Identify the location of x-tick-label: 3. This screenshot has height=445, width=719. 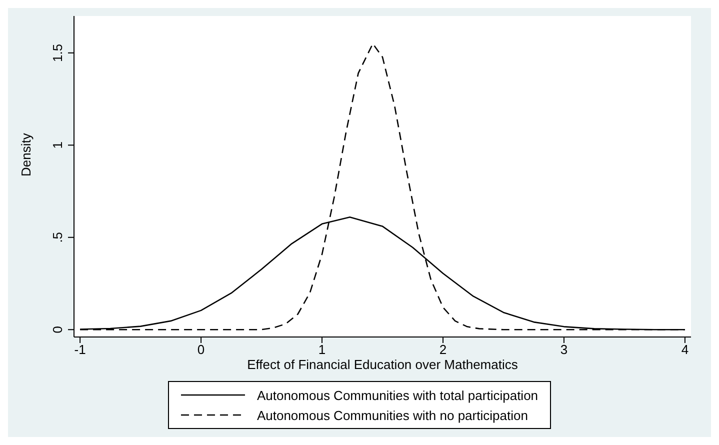
(564, 350).